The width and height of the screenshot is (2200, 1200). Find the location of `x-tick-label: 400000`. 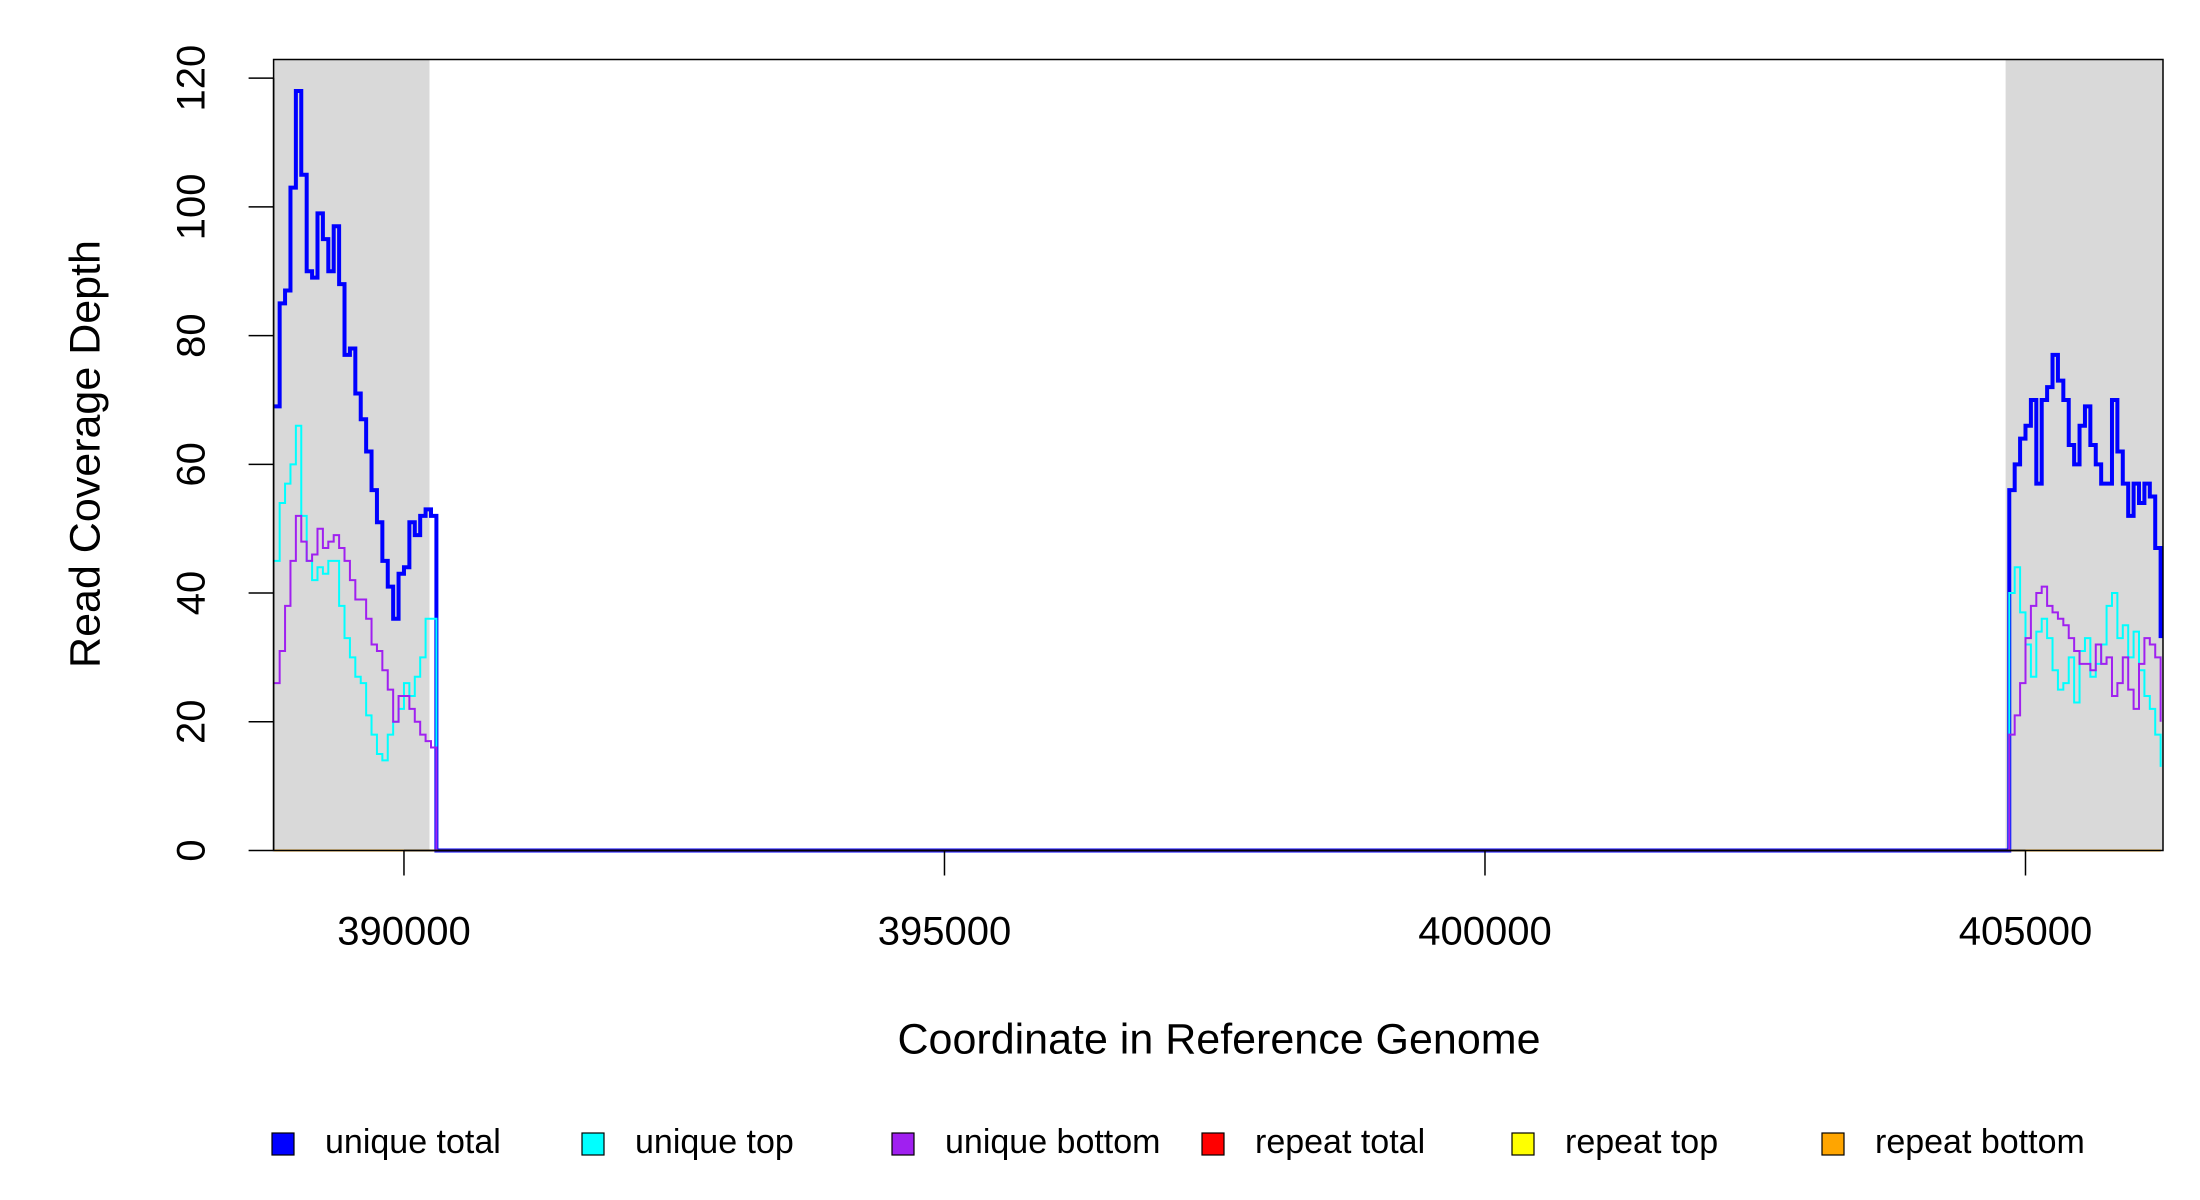

x-tick-label: 400000 is located at coordinates (1484, 932).